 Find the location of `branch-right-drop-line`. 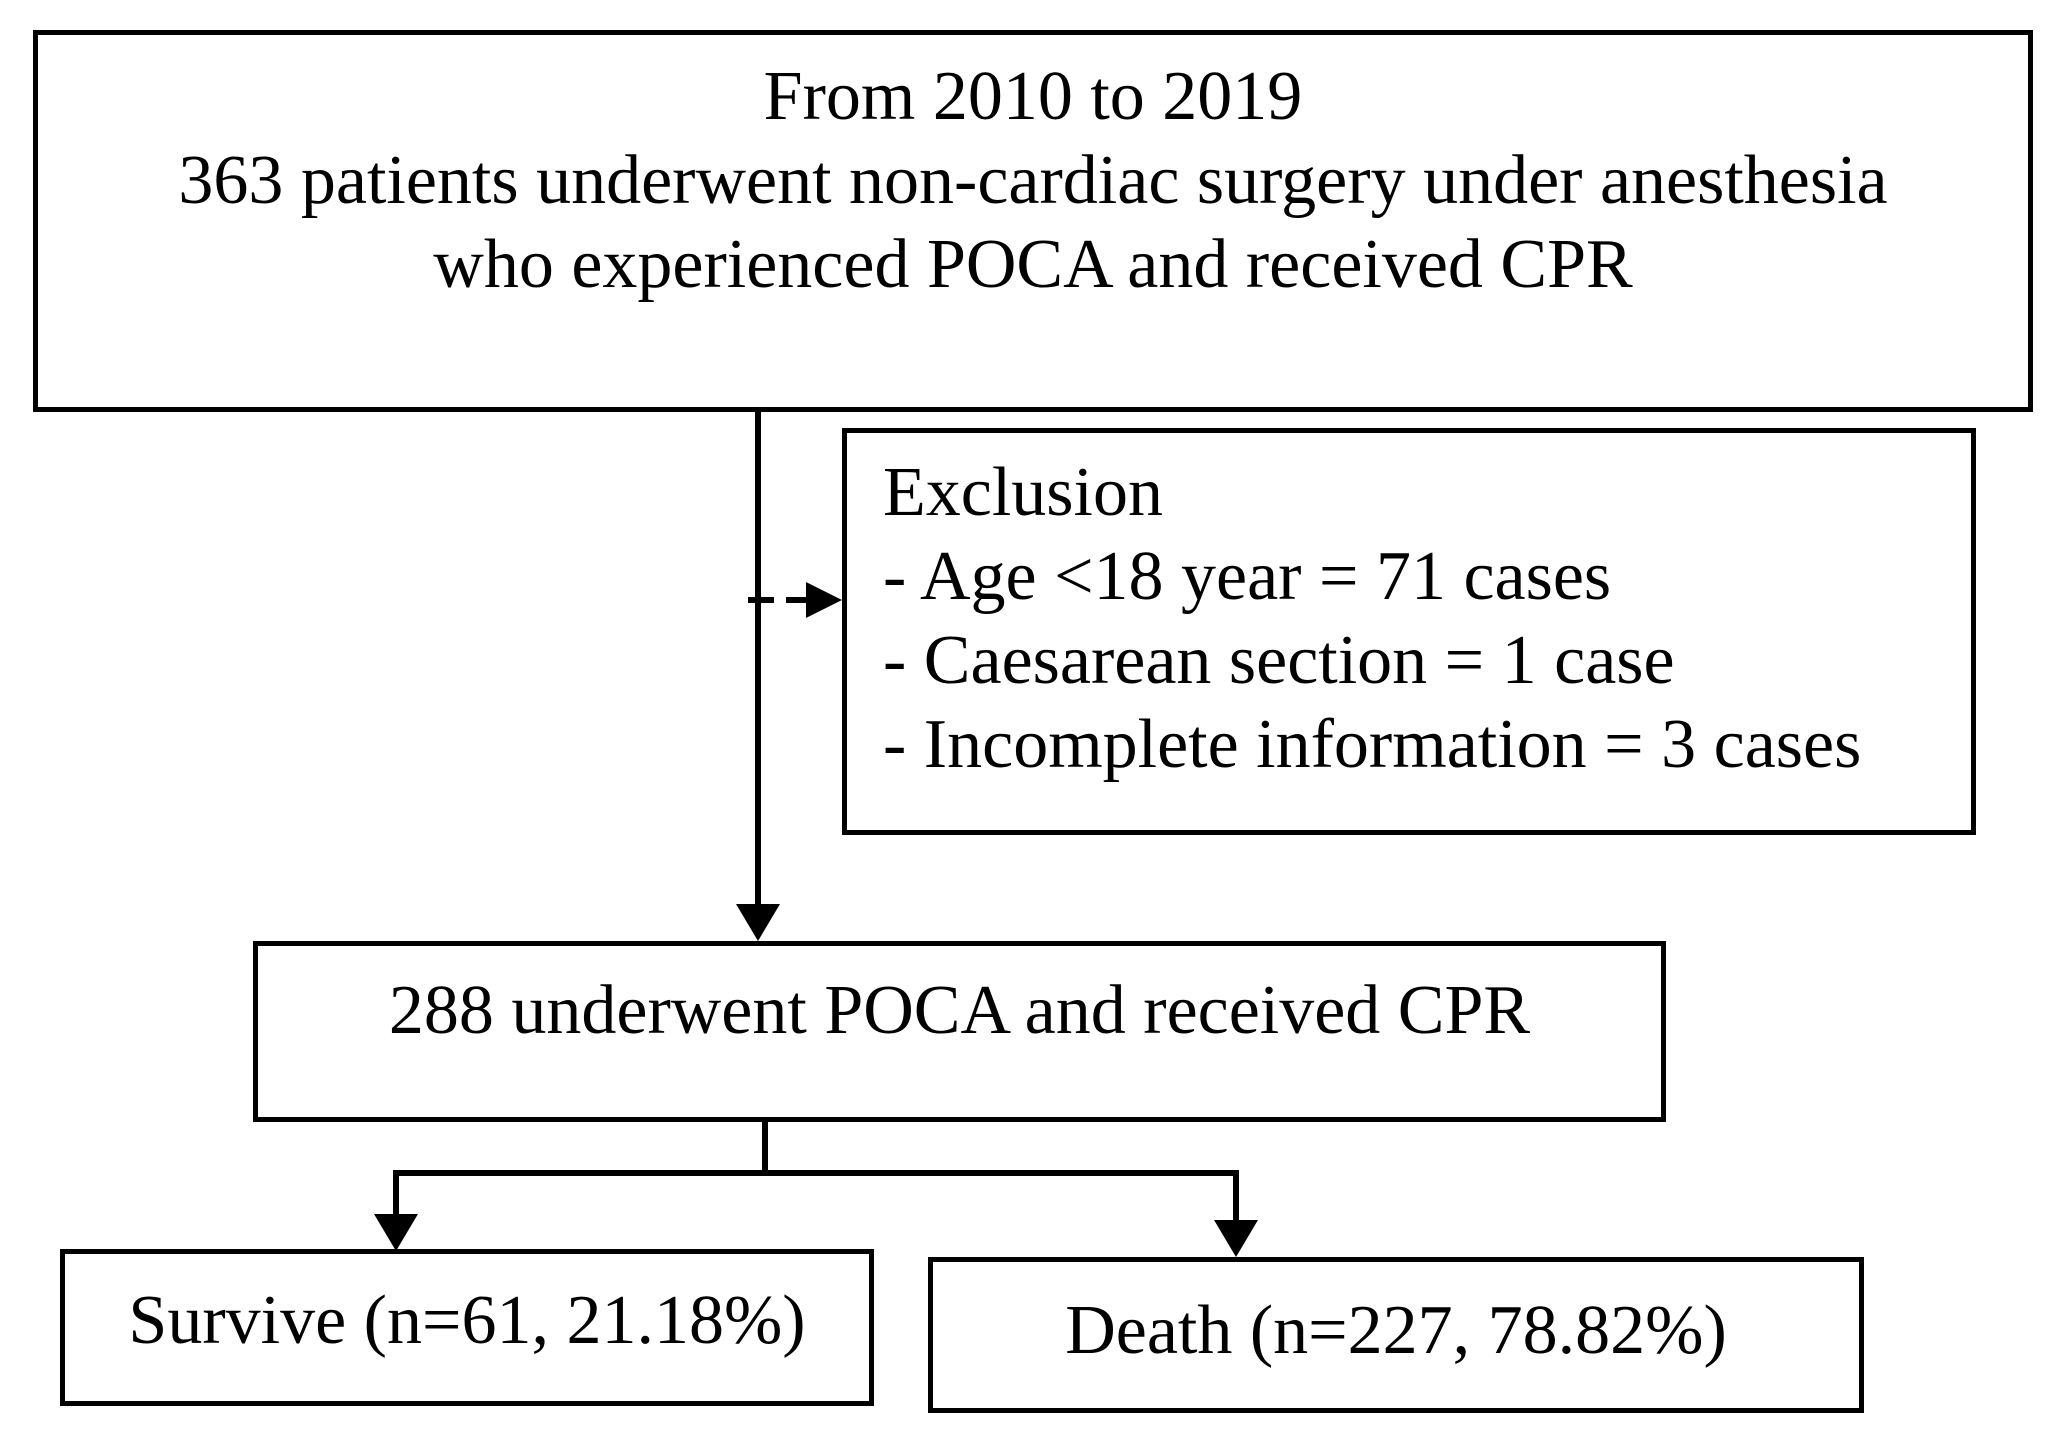

branch-right-drop-line is located at coordinates (1236, 1195).